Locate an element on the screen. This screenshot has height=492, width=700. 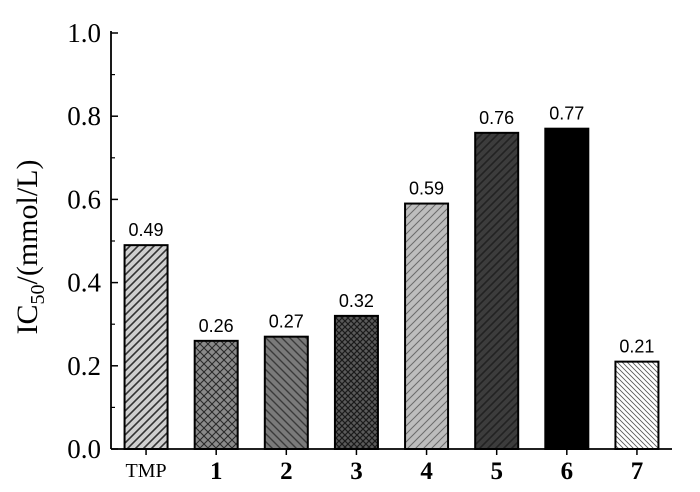
data-label-7: 0.21 is located at coordinates (636, 347).